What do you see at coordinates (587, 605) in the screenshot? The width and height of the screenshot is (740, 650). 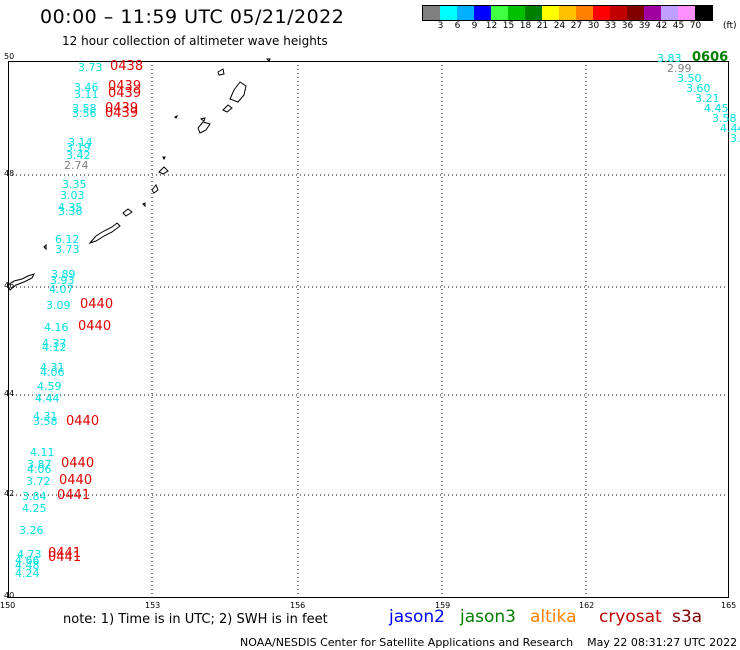 I see `longitude-tick: 162` at bounding box center [587, 605].